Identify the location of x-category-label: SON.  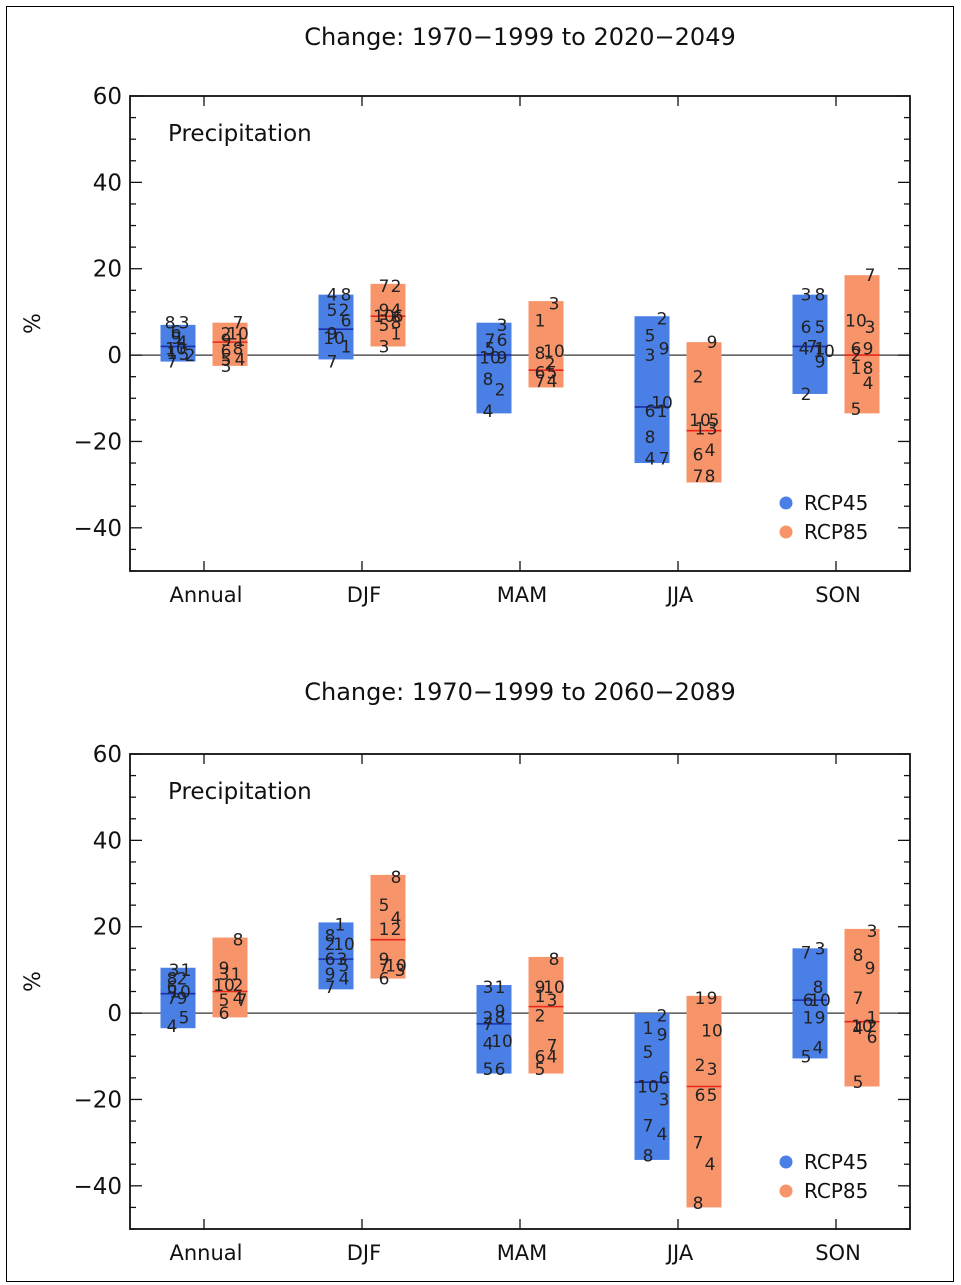
(838, 595).